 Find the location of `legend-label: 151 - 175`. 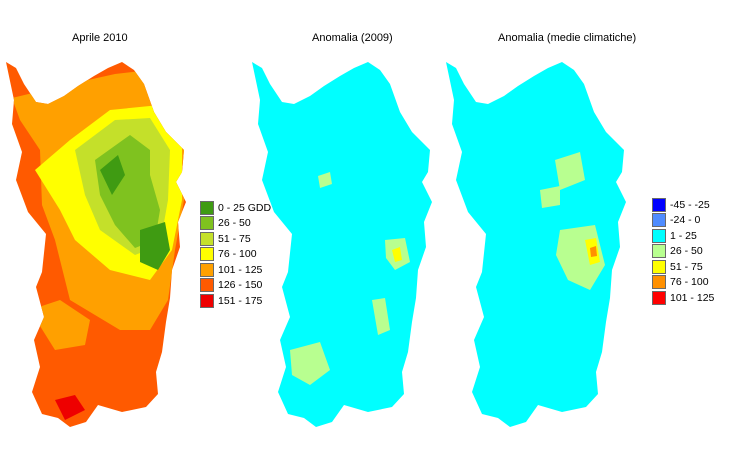

legend-label: 151 - 175 is located at coordinates (240, 300).